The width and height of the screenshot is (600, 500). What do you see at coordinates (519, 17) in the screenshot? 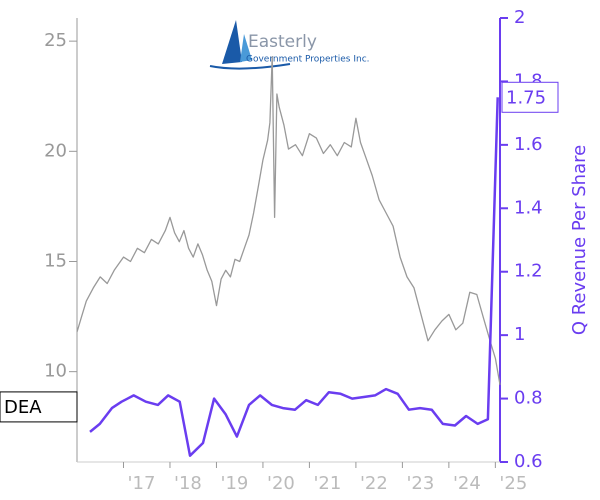
I see `y2-tick-label: 2` at bounding box center [519, 17].